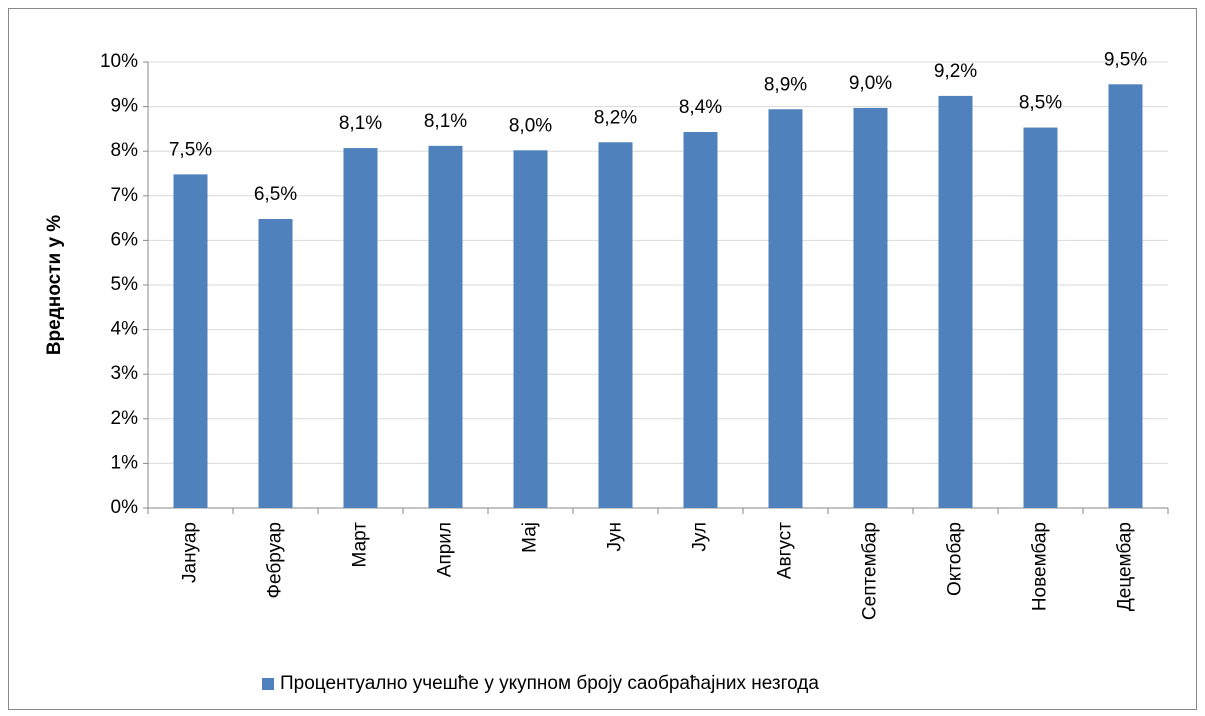 The height and width of the screenshot is (716, 1205). Describe the element at coordinates (870, 571) in the screenshot. I see `x-tick-label: Септембар` at that location.